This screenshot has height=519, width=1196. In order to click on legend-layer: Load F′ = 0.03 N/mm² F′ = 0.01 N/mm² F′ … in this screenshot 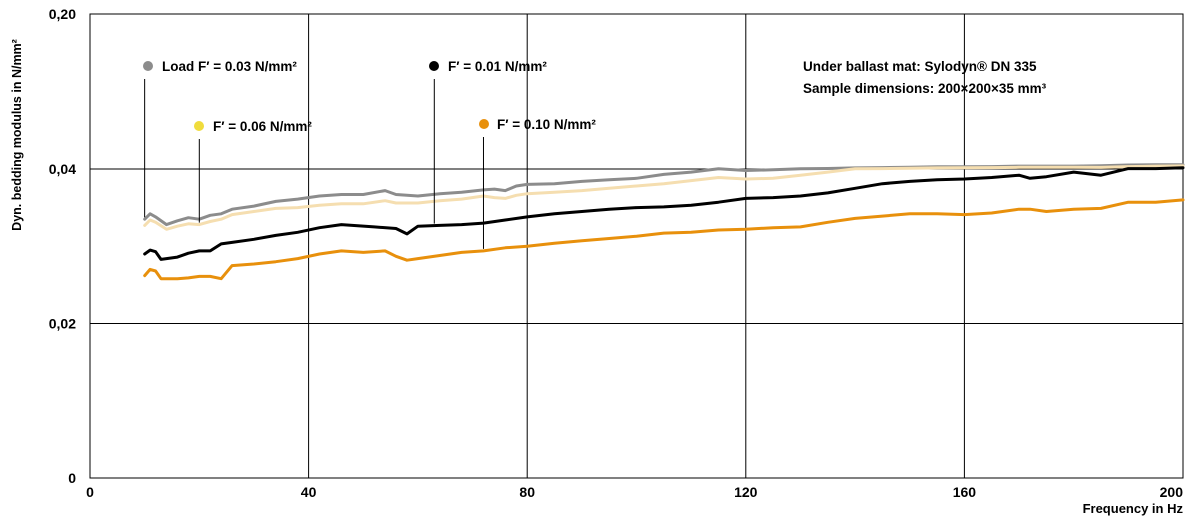, I will do `click(369, 154)`.